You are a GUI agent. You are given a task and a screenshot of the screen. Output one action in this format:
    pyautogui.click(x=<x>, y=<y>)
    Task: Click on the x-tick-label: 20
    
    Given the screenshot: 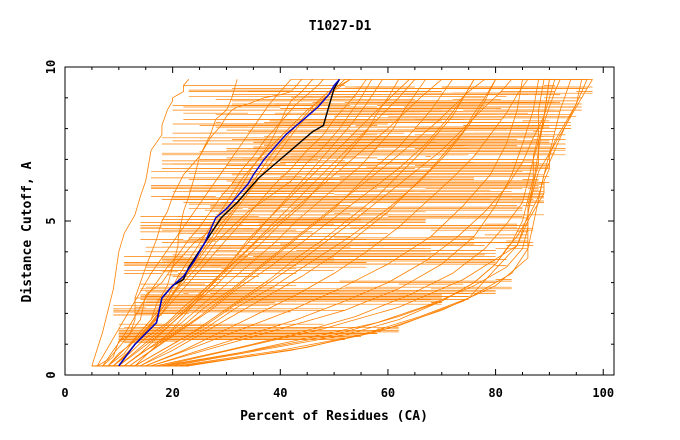 What is the action you would take?
    pyautogui.click(x=172, y=393)
    